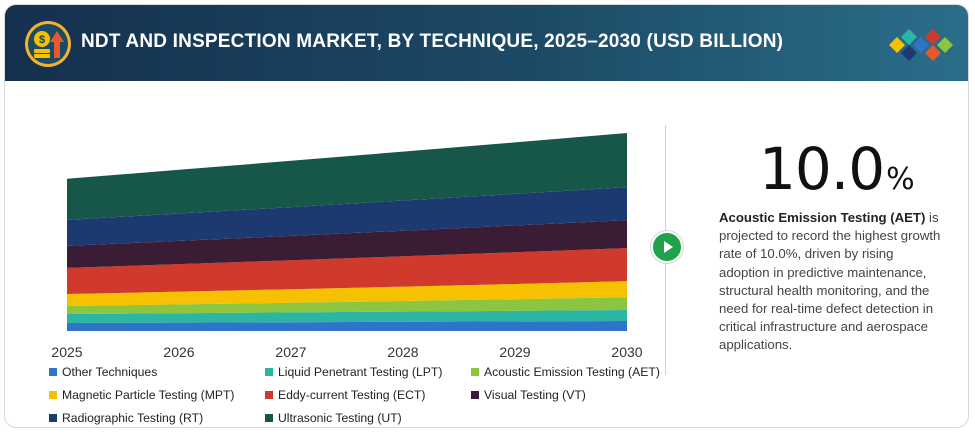  I want to click on legend-item: Liquid Penetrant Testing (LPT), so click(353, 372).